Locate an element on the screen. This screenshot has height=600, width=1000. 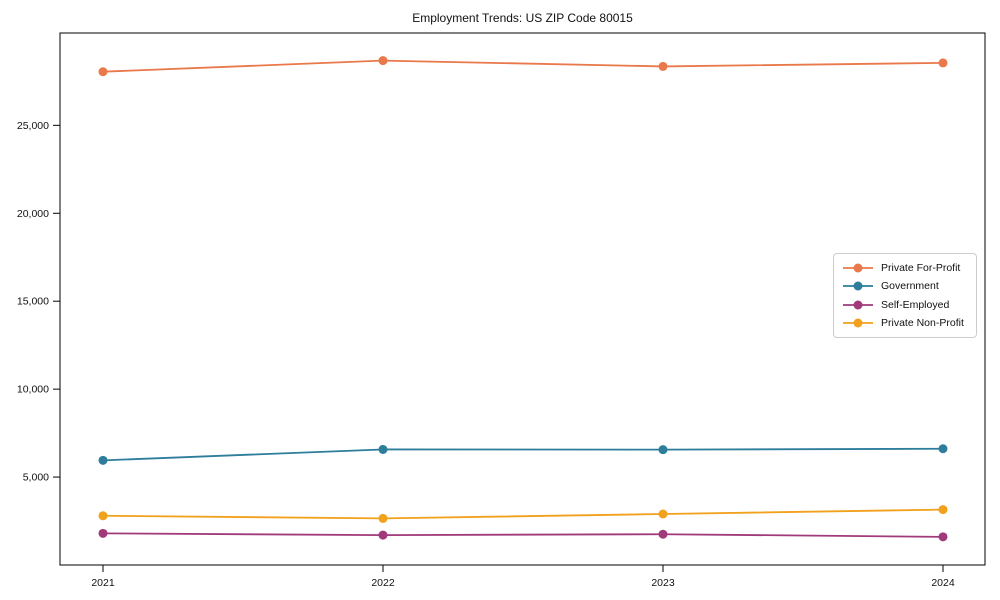
x-axis-tick-label: 2023 is located at coordinates (663, 583).